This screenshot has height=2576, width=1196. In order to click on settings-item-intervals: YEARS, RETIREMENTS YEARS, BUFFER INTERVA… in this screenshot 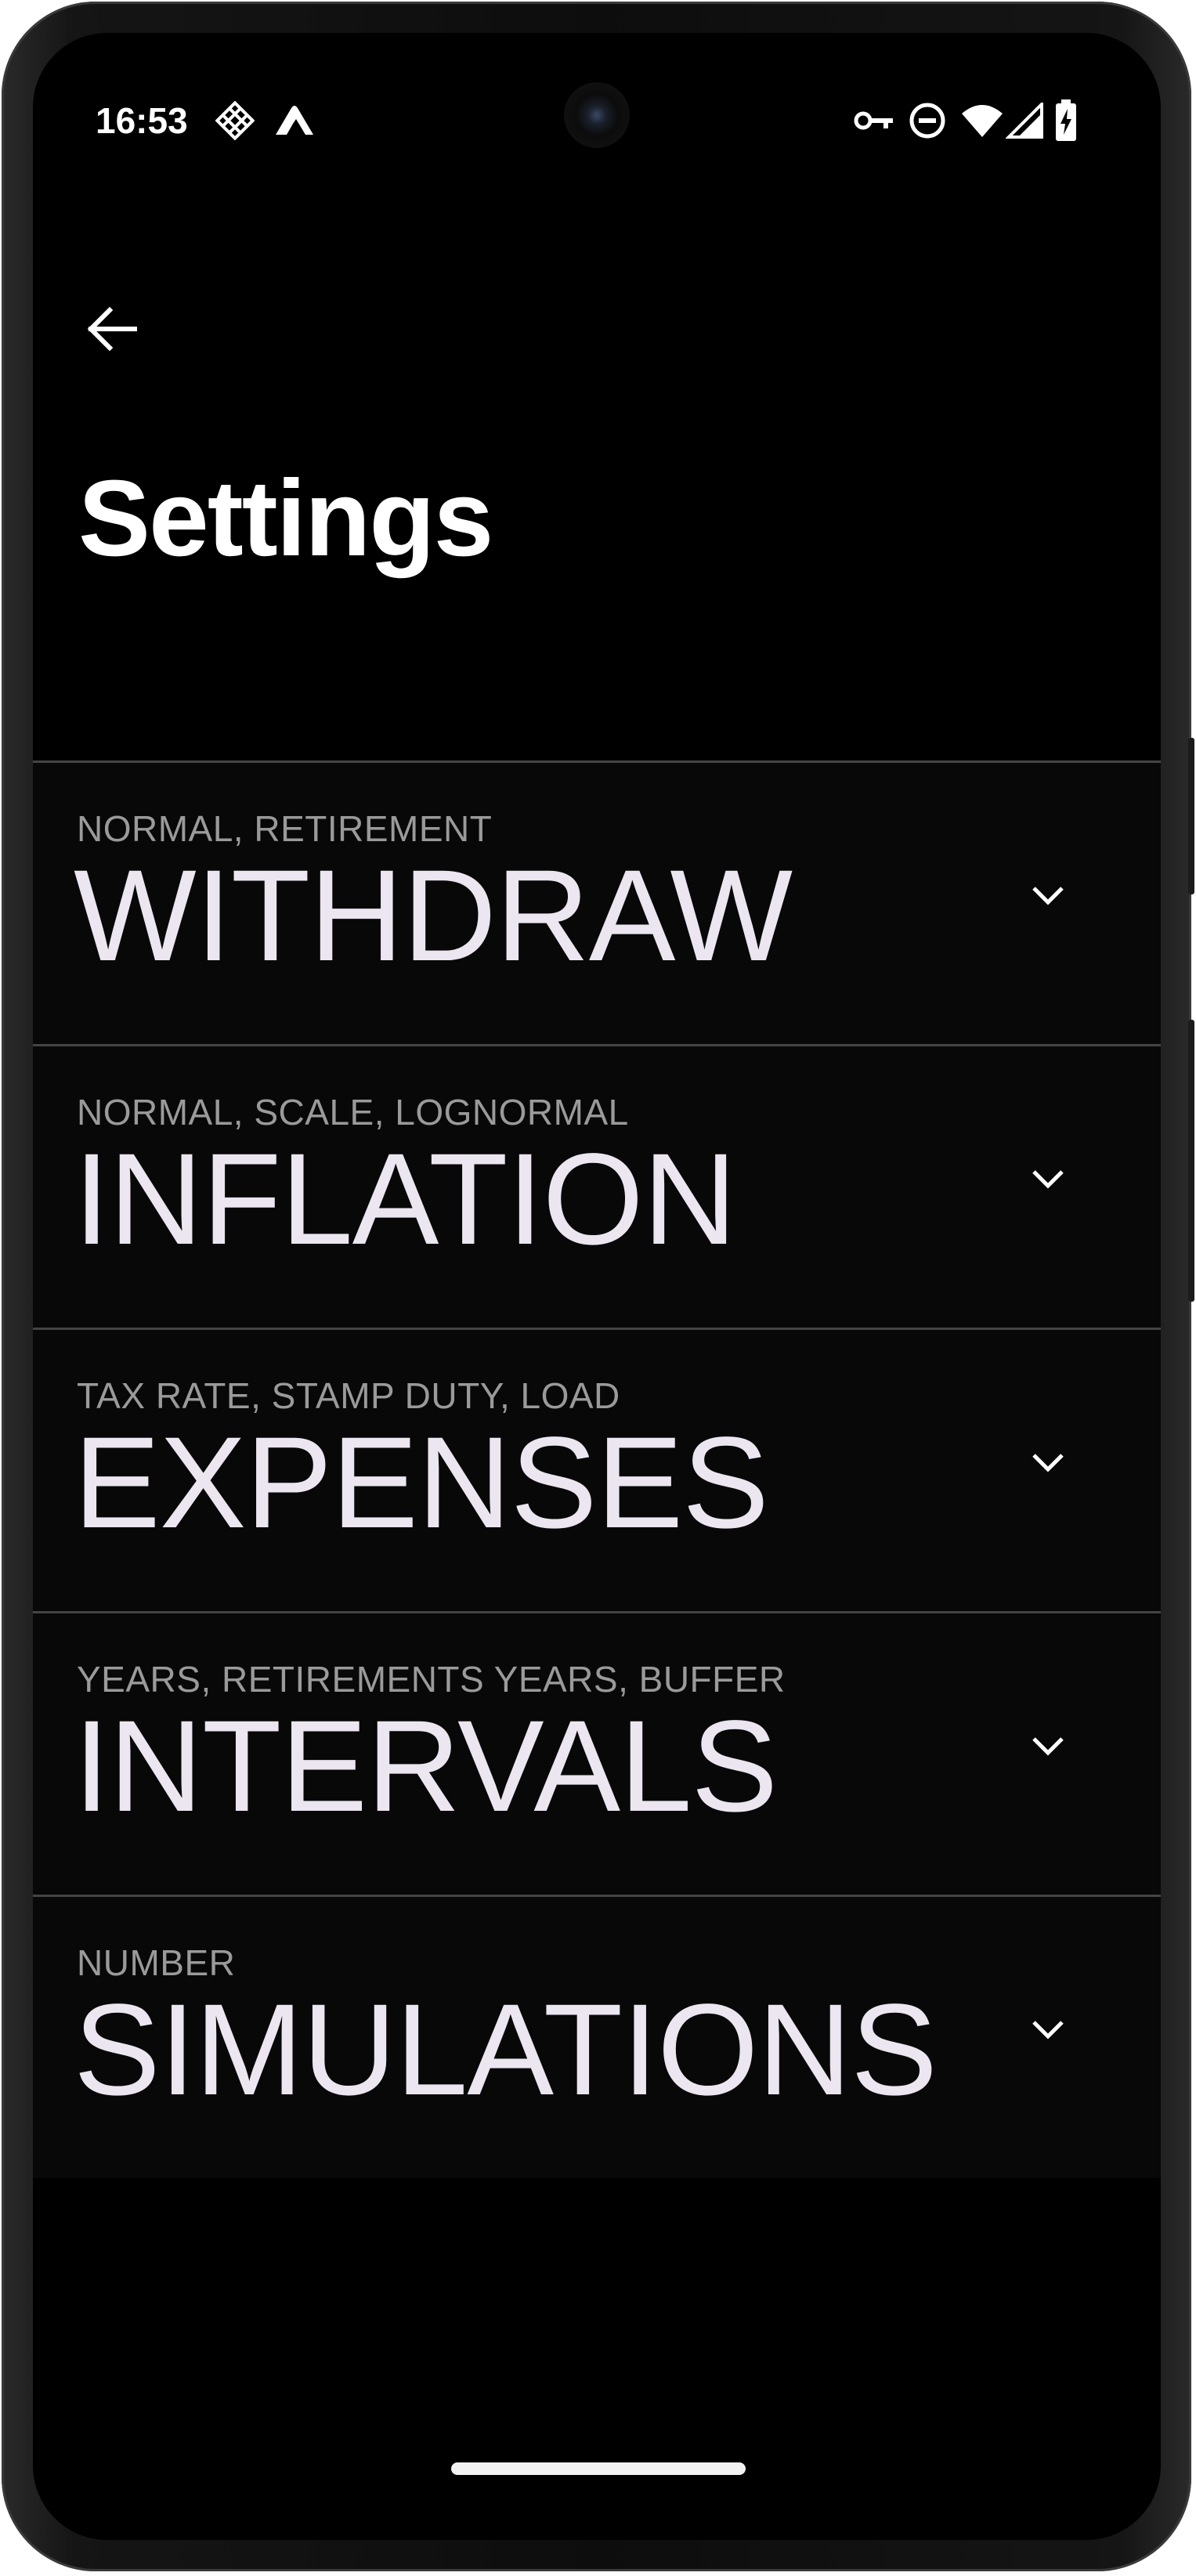, I will do `click(597, 1753)`.